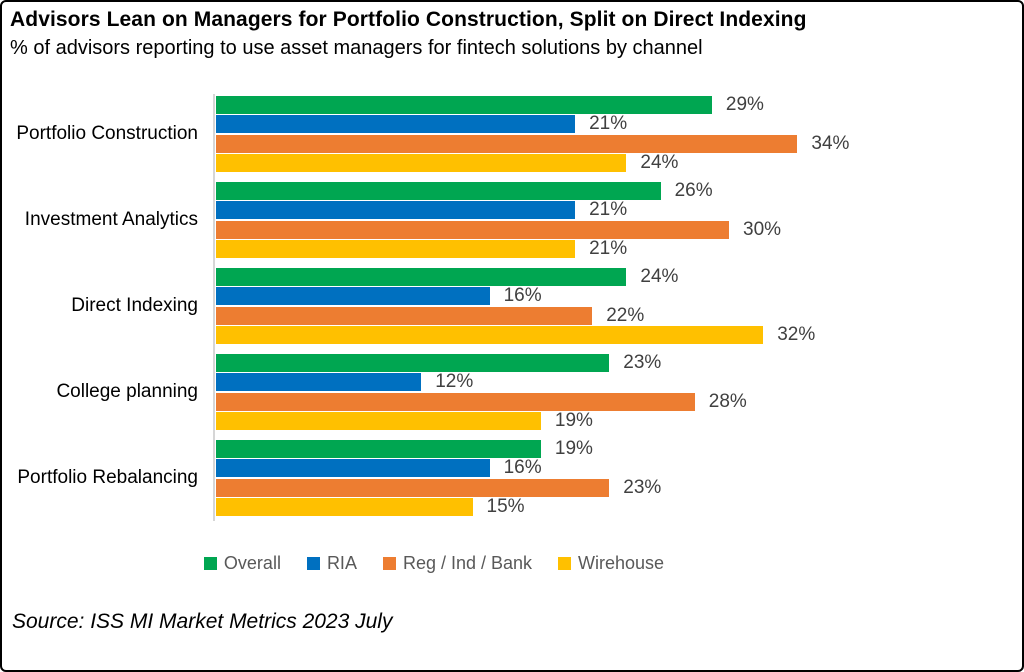 This screenshot has height=672, width=1024. Describe the element at coordinates (796, 334) in the screenshot. I see `bar-value-label: 32%` at that location.